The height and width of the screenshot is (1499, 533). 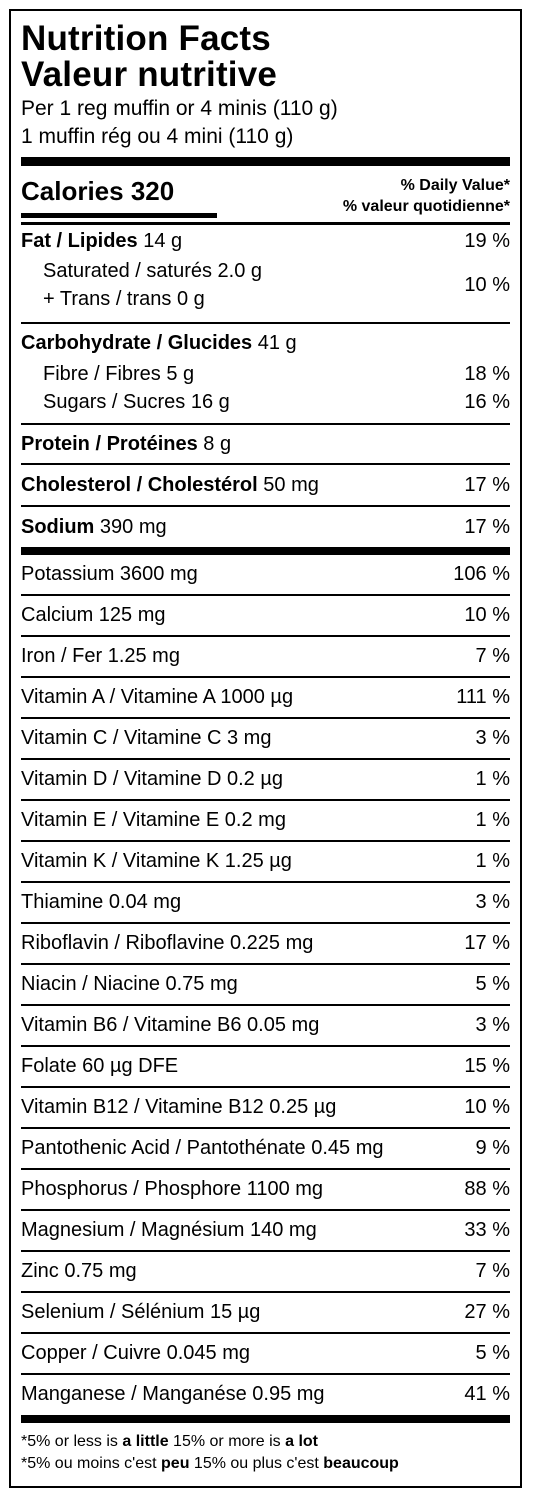 I want to click on nutrient-label: Vitamin K / Vitamine K 1.25 µg, so click(x=156, y=861).